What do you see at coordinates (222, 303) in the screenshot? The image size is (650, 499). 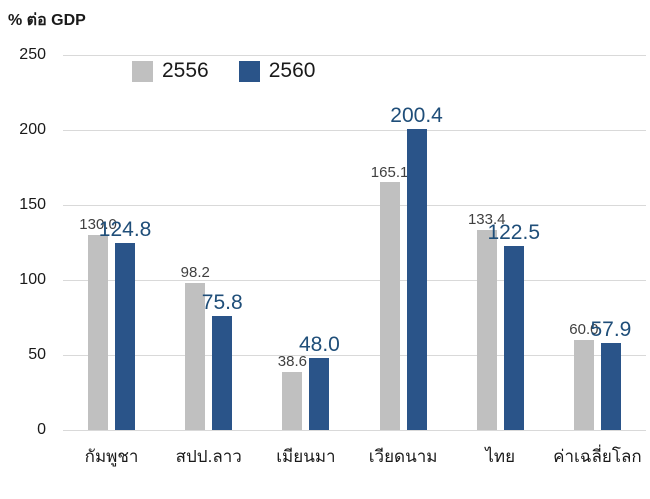 I see `value-label-2560: 75.8` at bounding box center [222, 303].